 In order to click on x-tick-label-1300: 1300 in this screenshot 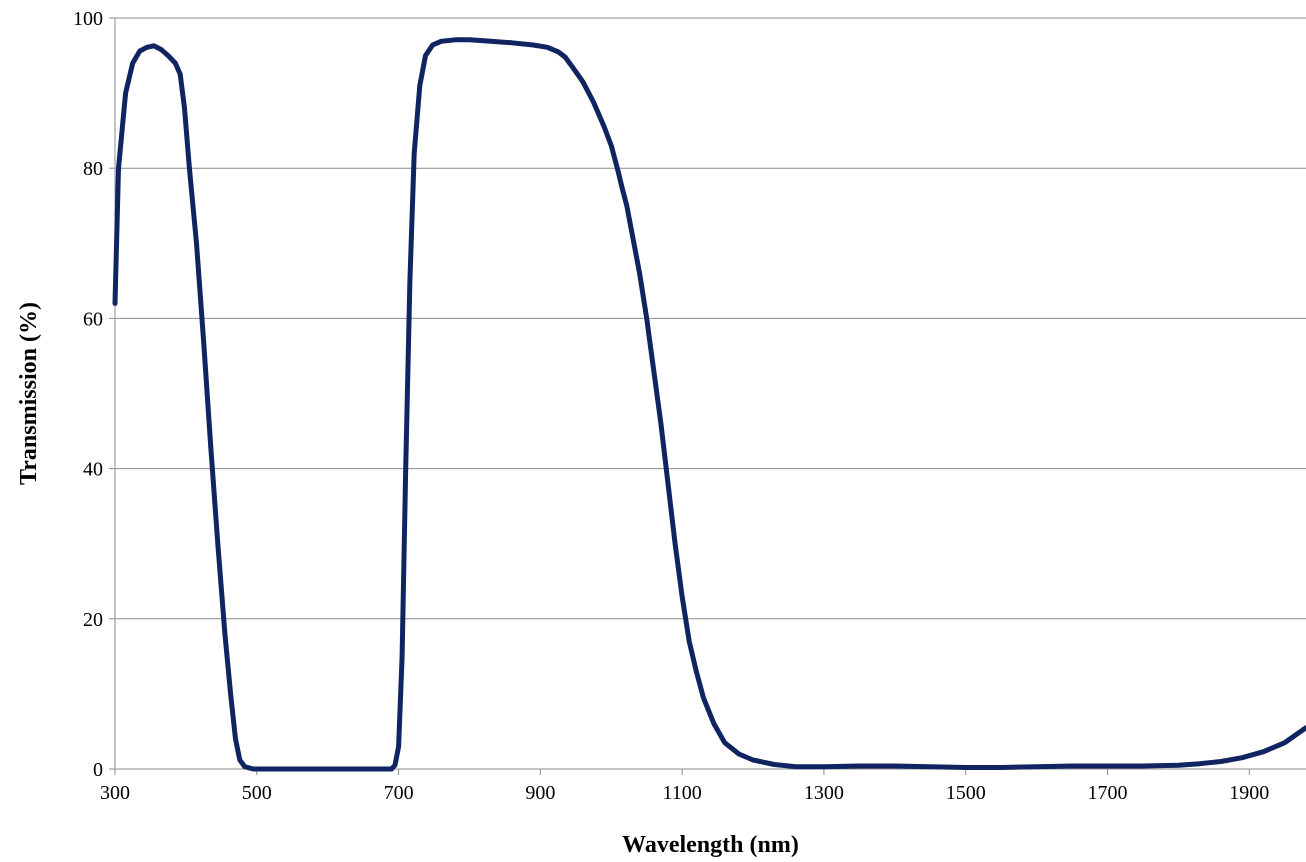, I will do `click(824, 793)`.